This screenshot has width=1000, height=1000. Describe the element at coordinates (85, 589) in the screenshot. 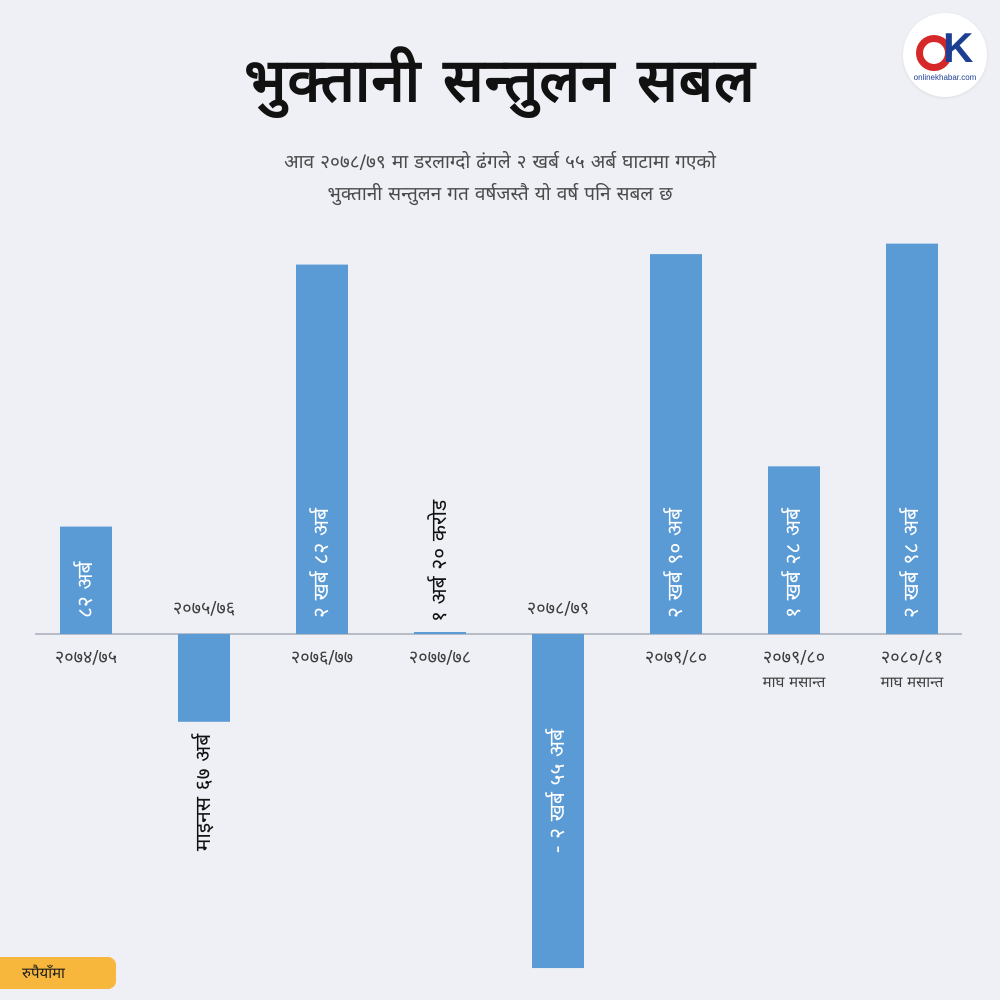

I see `data-label-0: ८२ अर्ब` at that location.